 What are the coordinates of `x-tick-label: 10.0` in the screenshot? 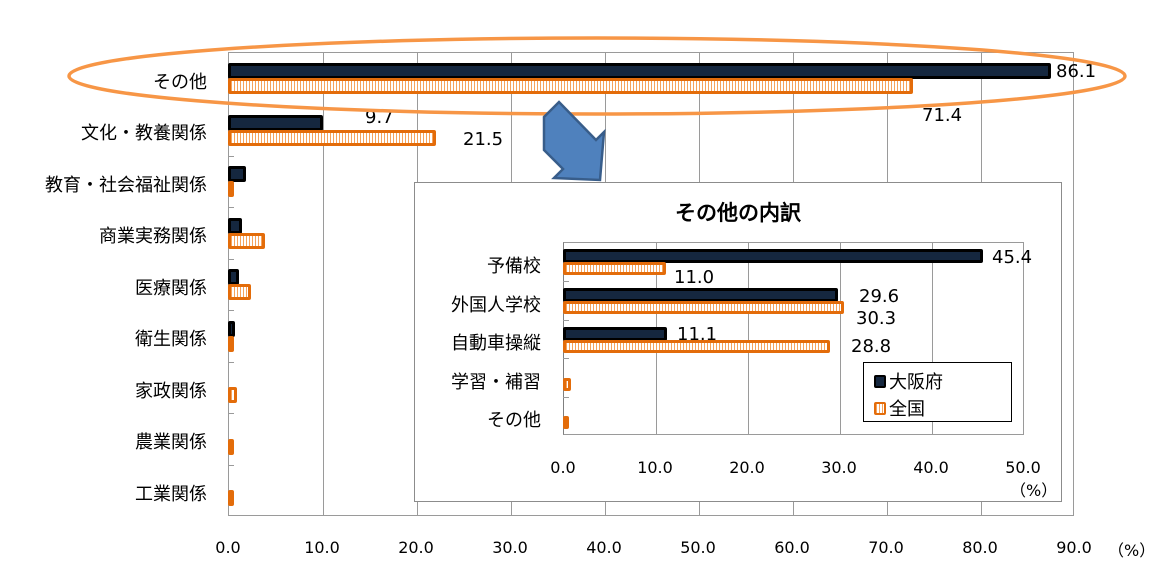 It's located at (322, 547).